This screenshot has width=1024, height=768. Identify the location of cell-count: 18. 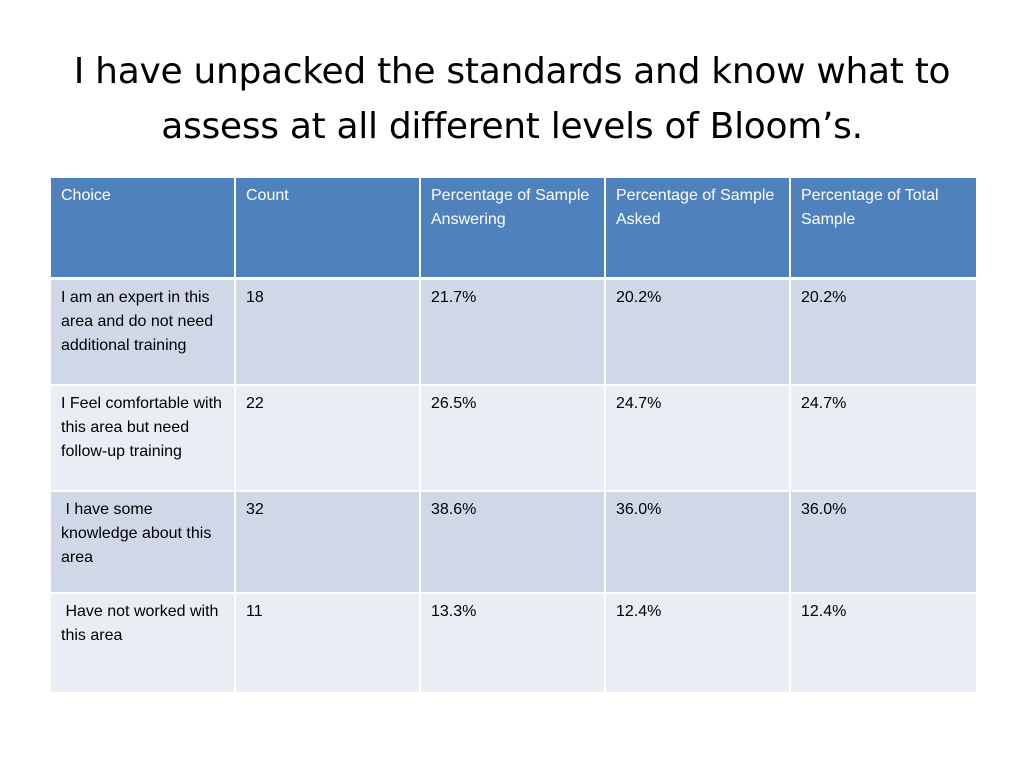
(328, 333).